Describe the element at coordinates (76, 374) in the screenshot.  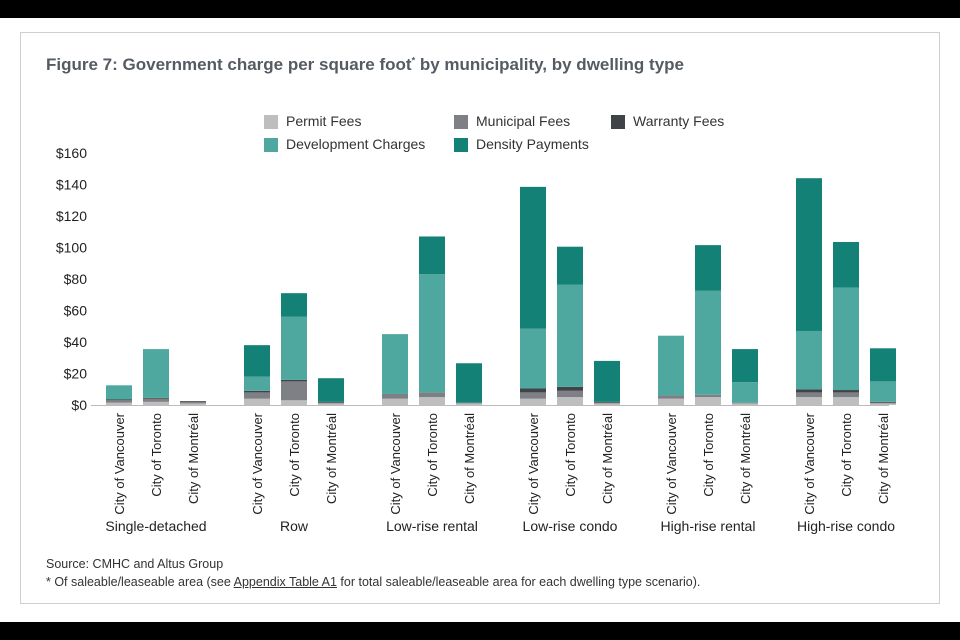
I see `y-tick-label: $20` at that location.